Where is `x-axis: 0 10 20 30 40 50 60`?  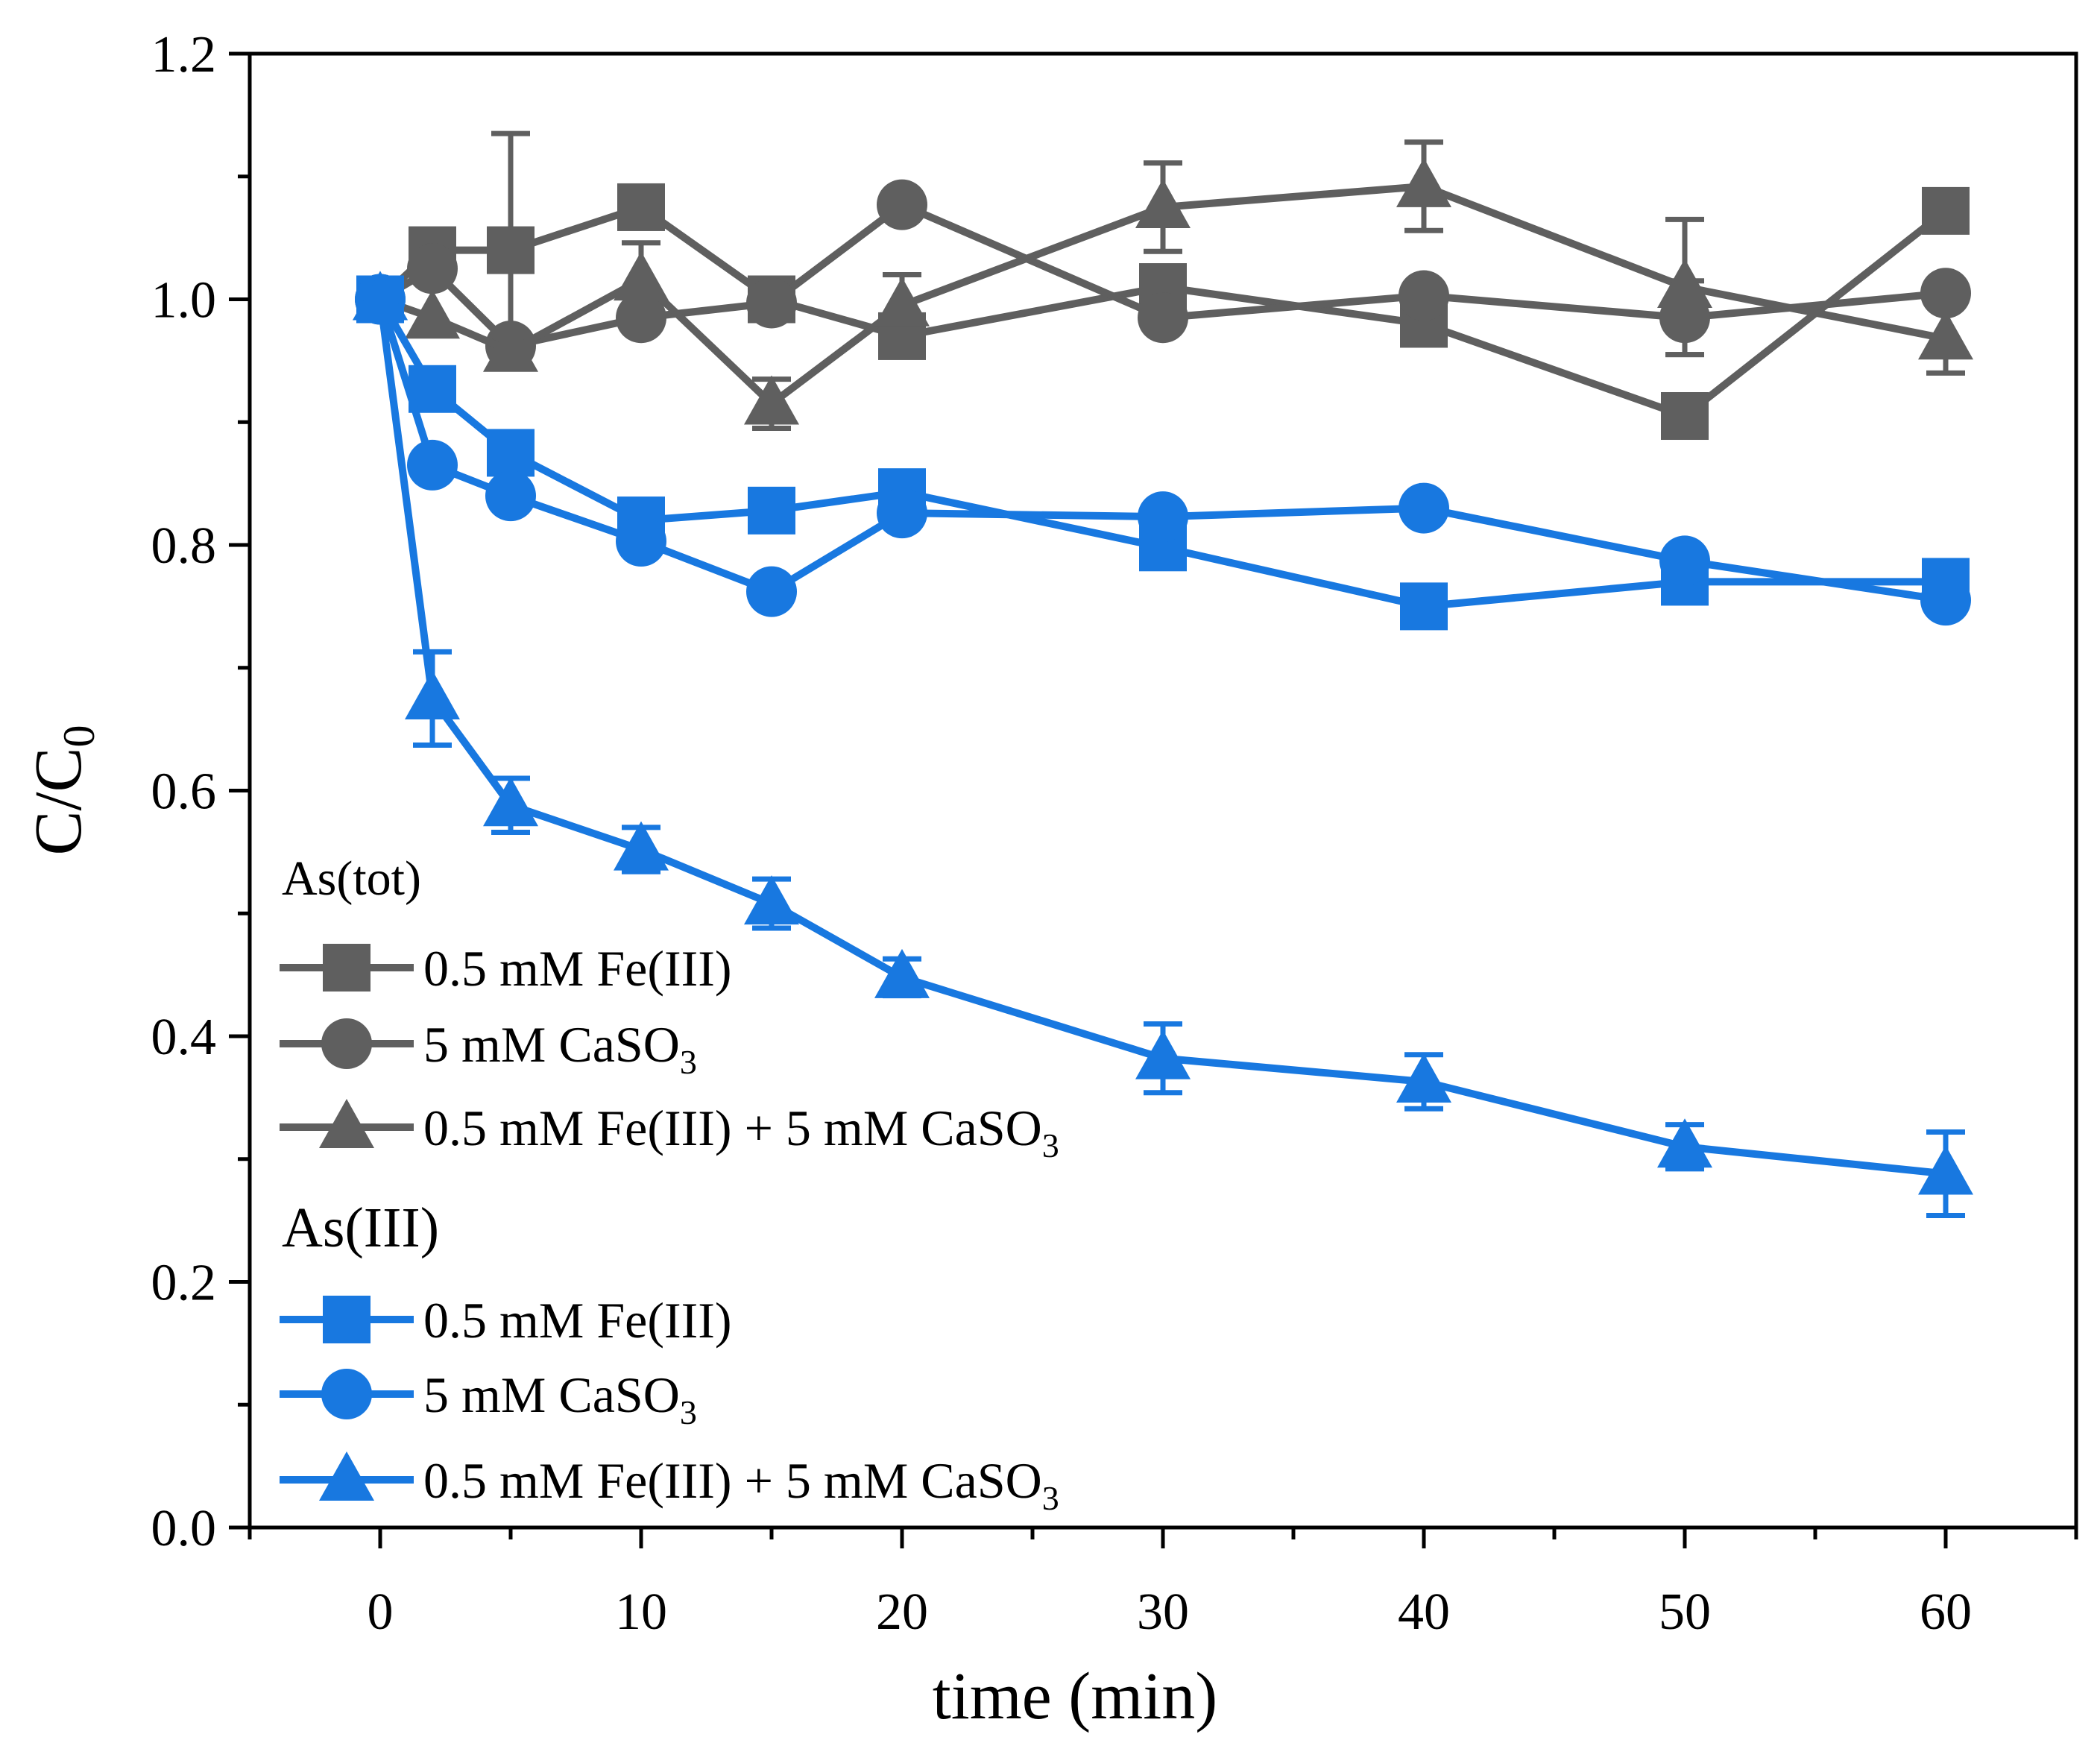
x-axis: 0 10 20 30 40 50 60 is located at coordinates (1162, 1585).